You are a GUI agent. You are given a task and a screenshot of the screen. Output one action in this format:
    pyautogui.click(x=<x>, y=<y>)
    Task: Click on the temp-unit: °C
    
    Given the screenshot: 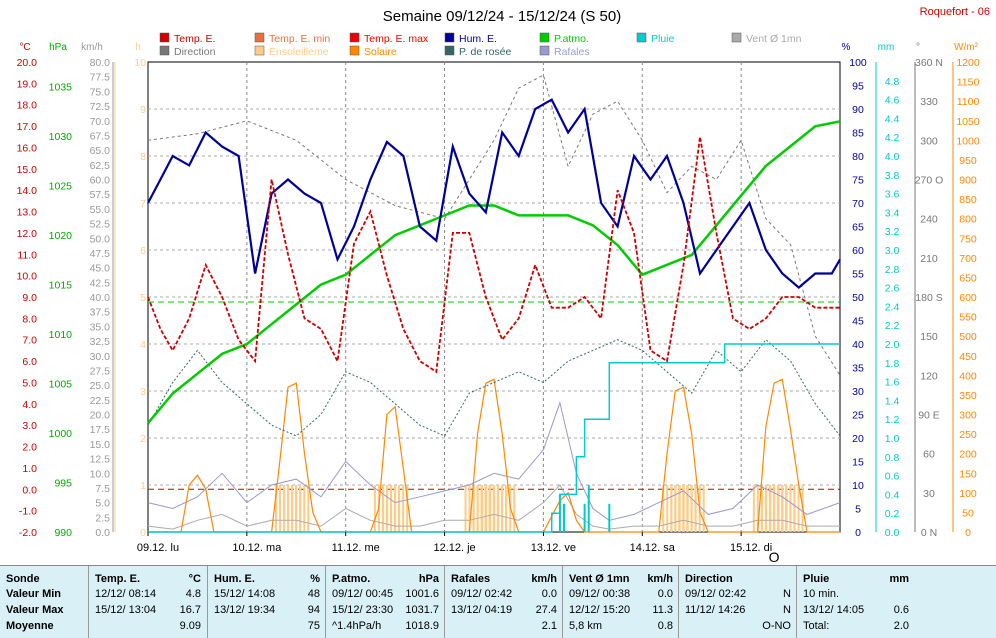 What is the action you would take?
    pyautogui.click(x=24, y=47)
    